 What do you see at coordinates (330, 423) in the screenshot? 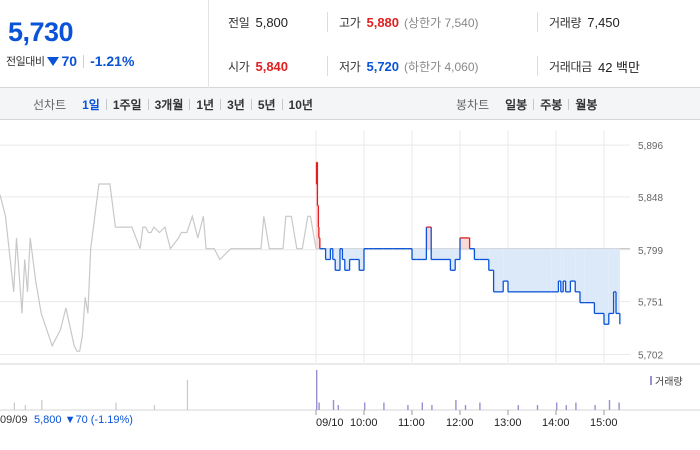
I see `x-tick-label: 09/10` at bounding box center [330, 423].